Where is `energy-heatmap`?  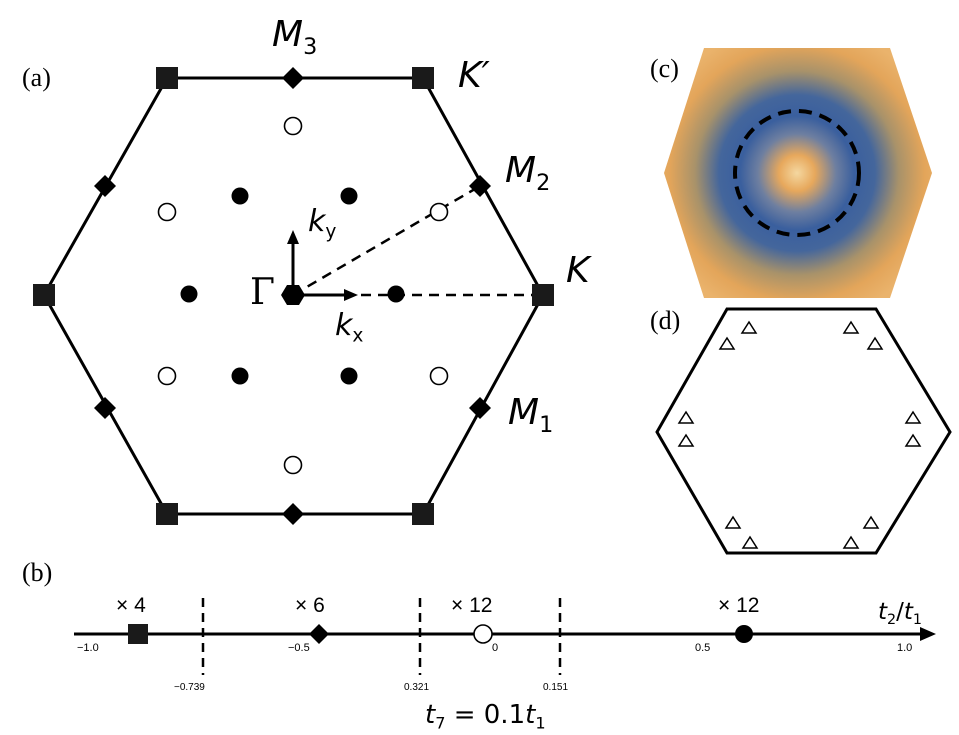 energy-heatmap is located at coordinates (798, 173).